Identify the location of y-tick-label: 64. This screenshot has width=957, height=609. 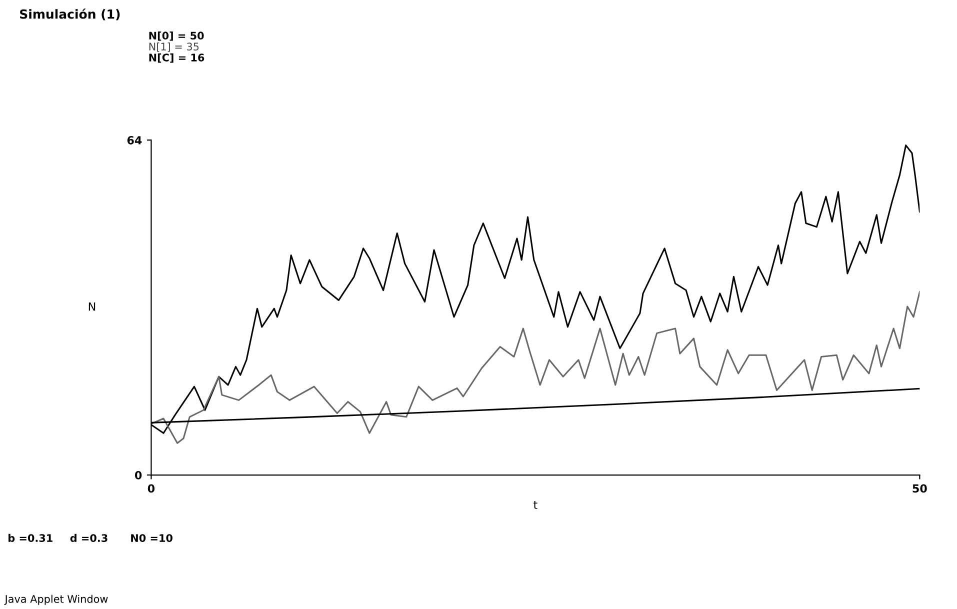
(134, 140).